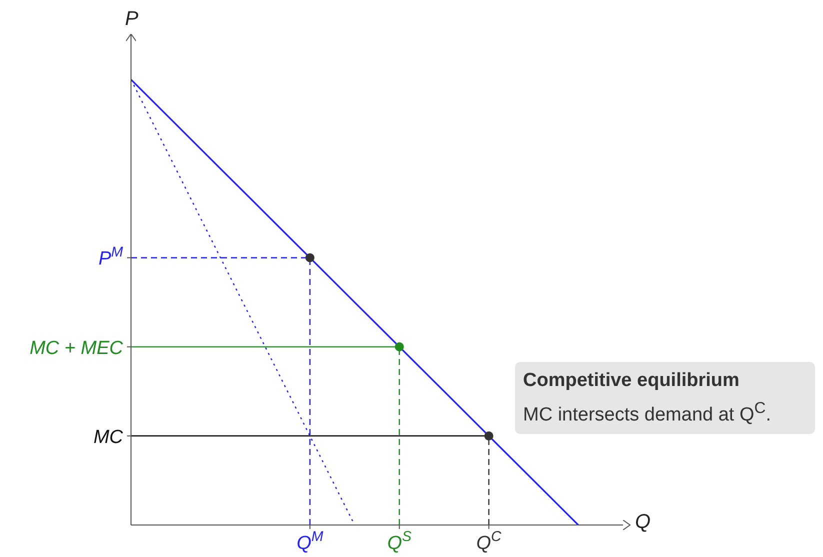 The image size is (823, 557). What do you see at coordinates (631, 381) in the screenshot?
I see `annotation: Competitive equilibrium` at bounding box center [631, 381].